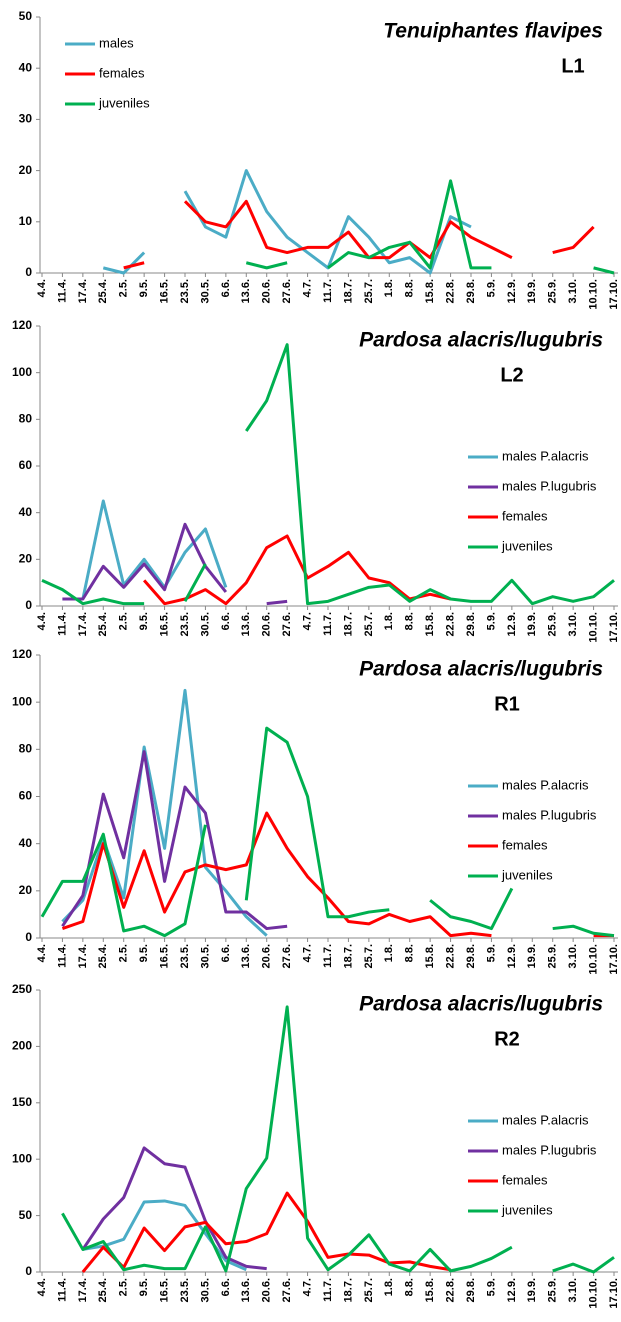 This screenshot has height=1322, width=621. I want to click on x-tick-label: 1.8., so click(389, 288).